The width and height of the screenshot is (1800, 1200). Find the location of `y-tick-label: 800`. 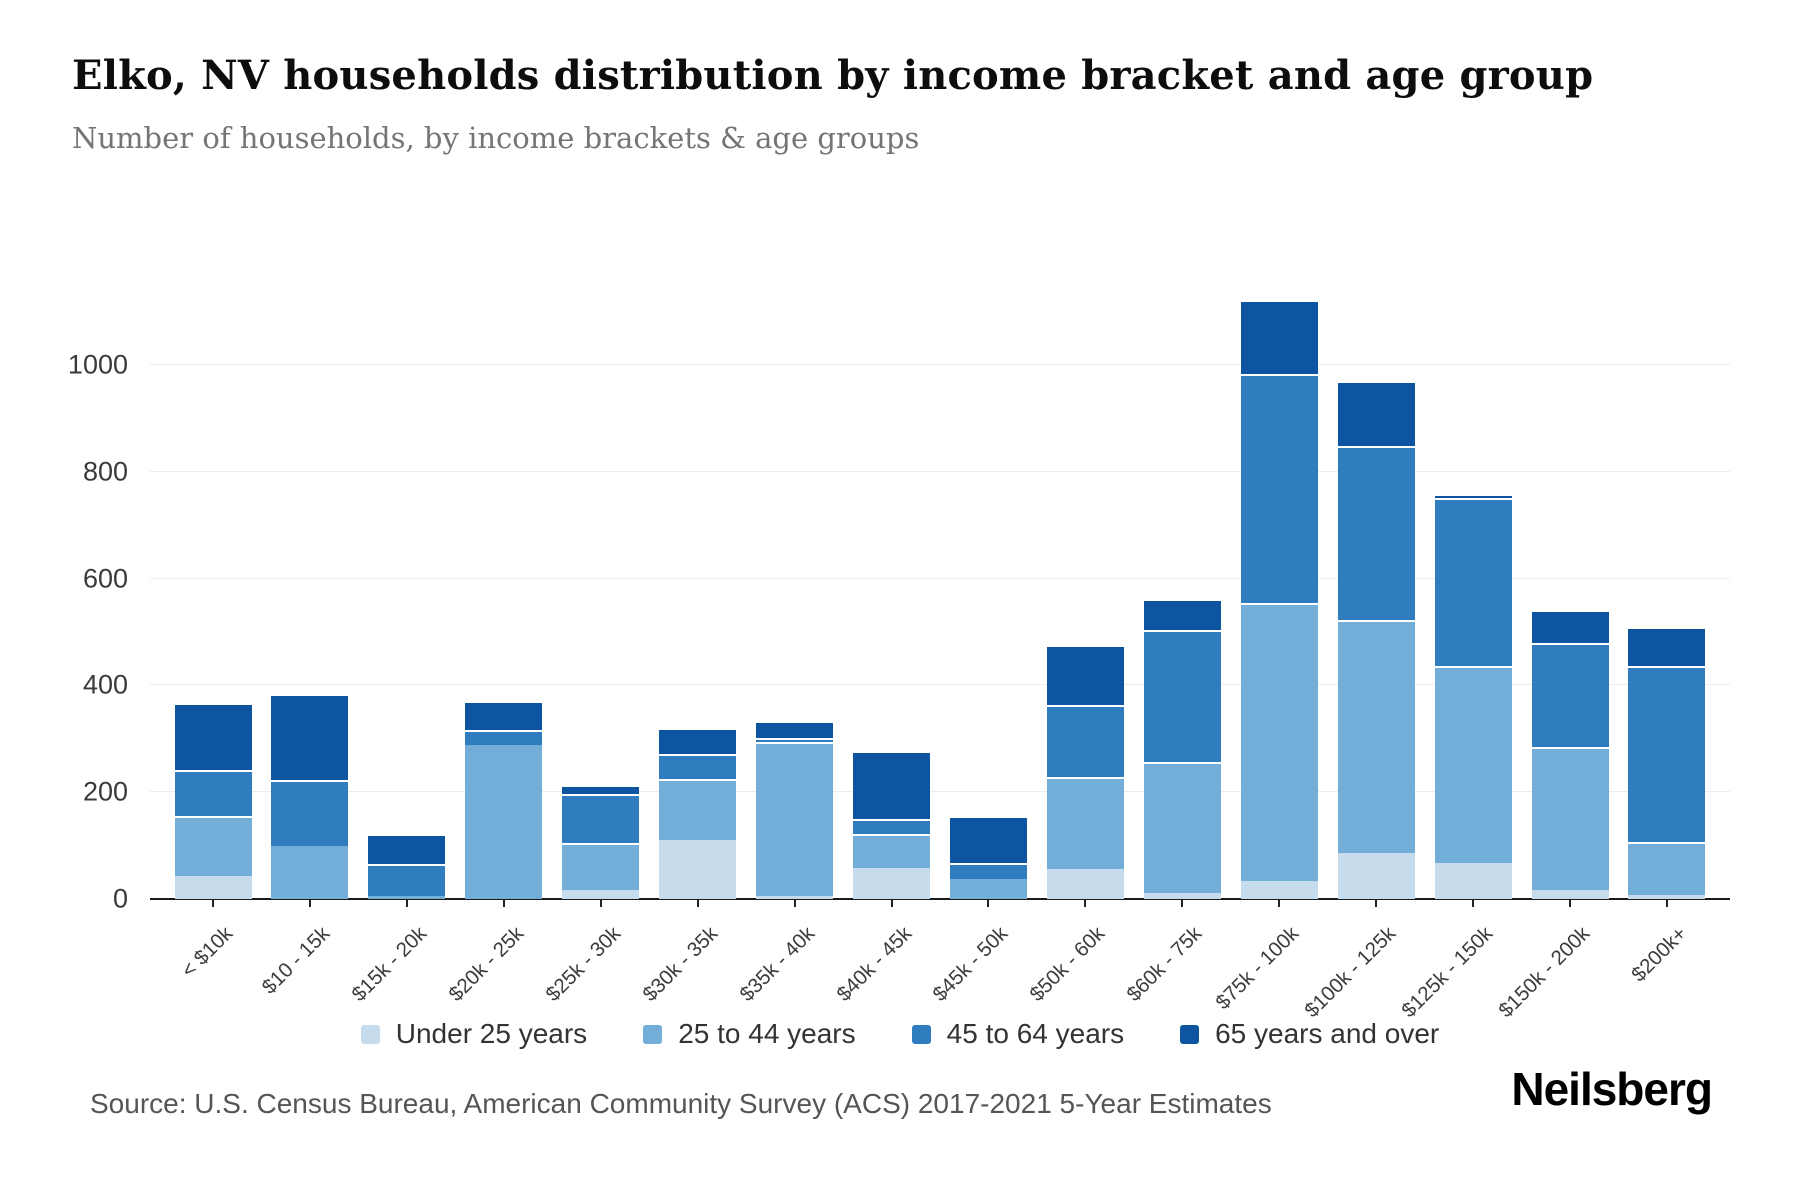

y-tick-label: 800 is located at coordinates (105, 471).